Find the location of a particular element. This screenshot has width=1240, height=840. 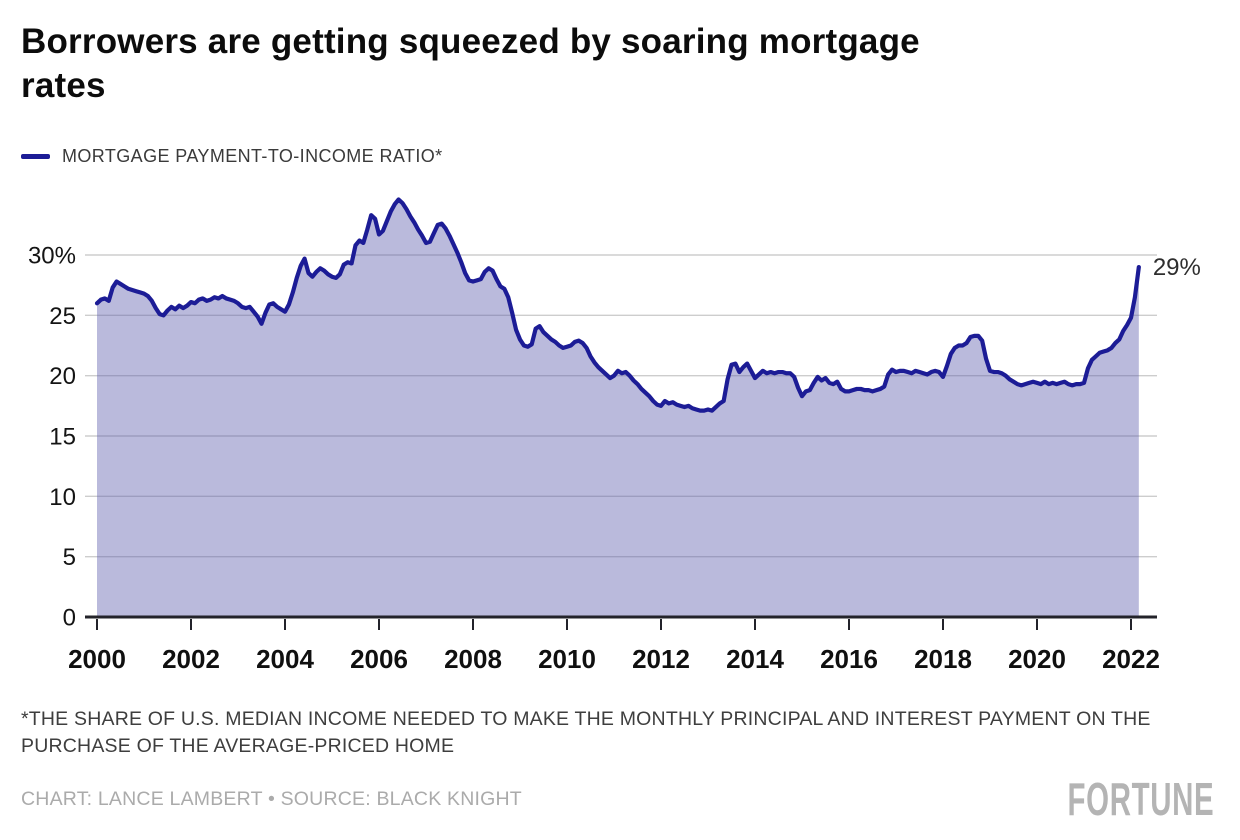

x-axis-tick-label: 2000 is located at coordinates (97, 659).